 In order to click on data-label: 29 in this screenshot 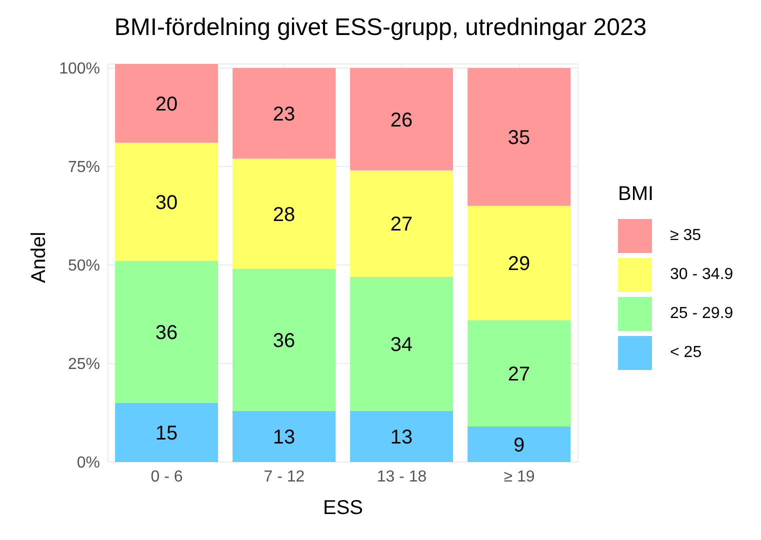, I will do `click(519, 264)`.